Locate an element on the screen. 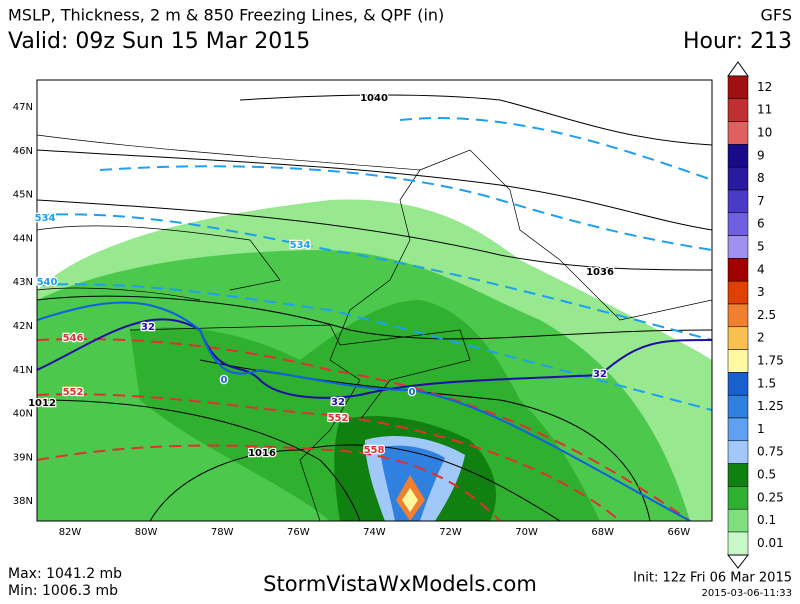  timestamp: 2015-03-06-11:33 is located at coordinates (746, 593).